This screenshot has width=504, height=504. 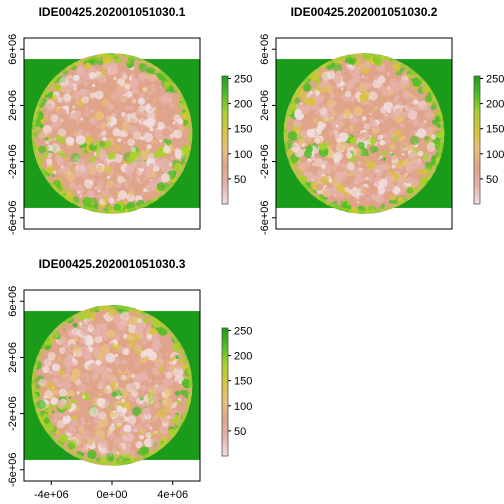 I want to click on x-tick-label: 0e+00, so click(x=112, y=495).